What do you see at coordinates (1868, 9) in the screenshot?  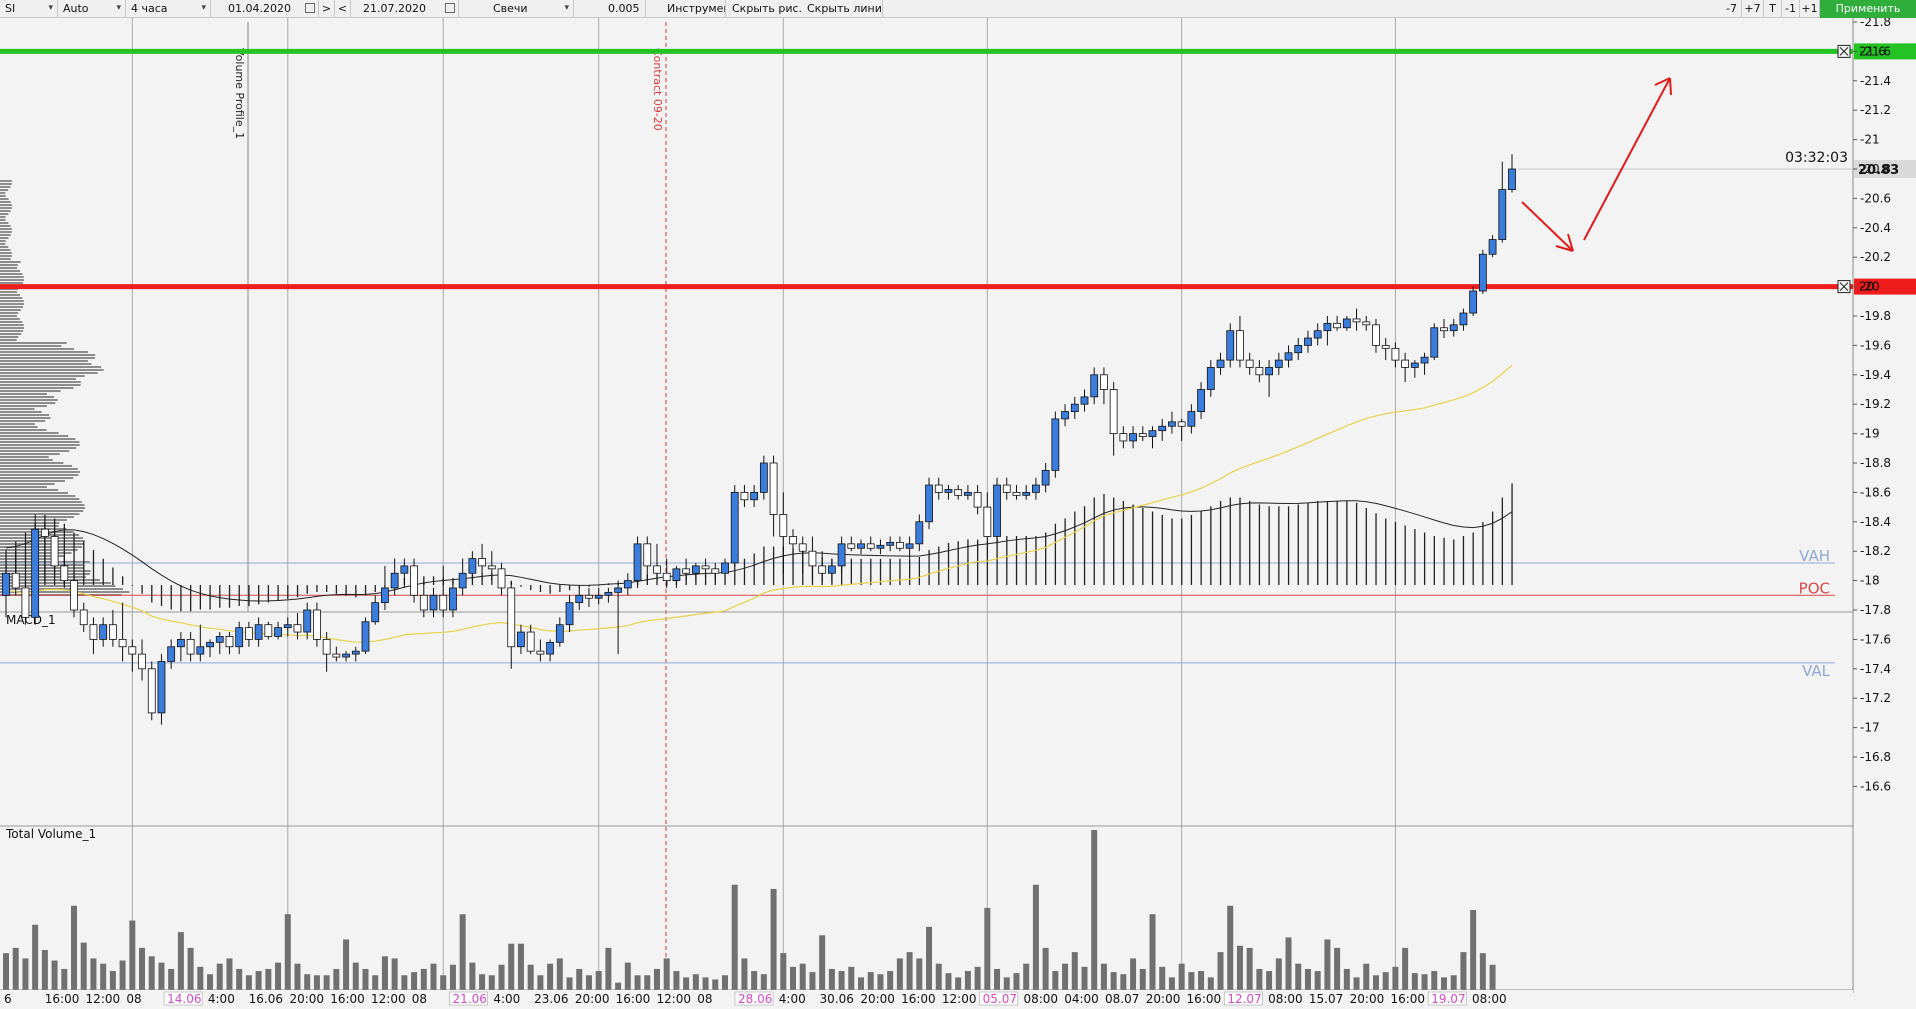 I see `apply-button: Применить` at bounding box center [1868, 9].